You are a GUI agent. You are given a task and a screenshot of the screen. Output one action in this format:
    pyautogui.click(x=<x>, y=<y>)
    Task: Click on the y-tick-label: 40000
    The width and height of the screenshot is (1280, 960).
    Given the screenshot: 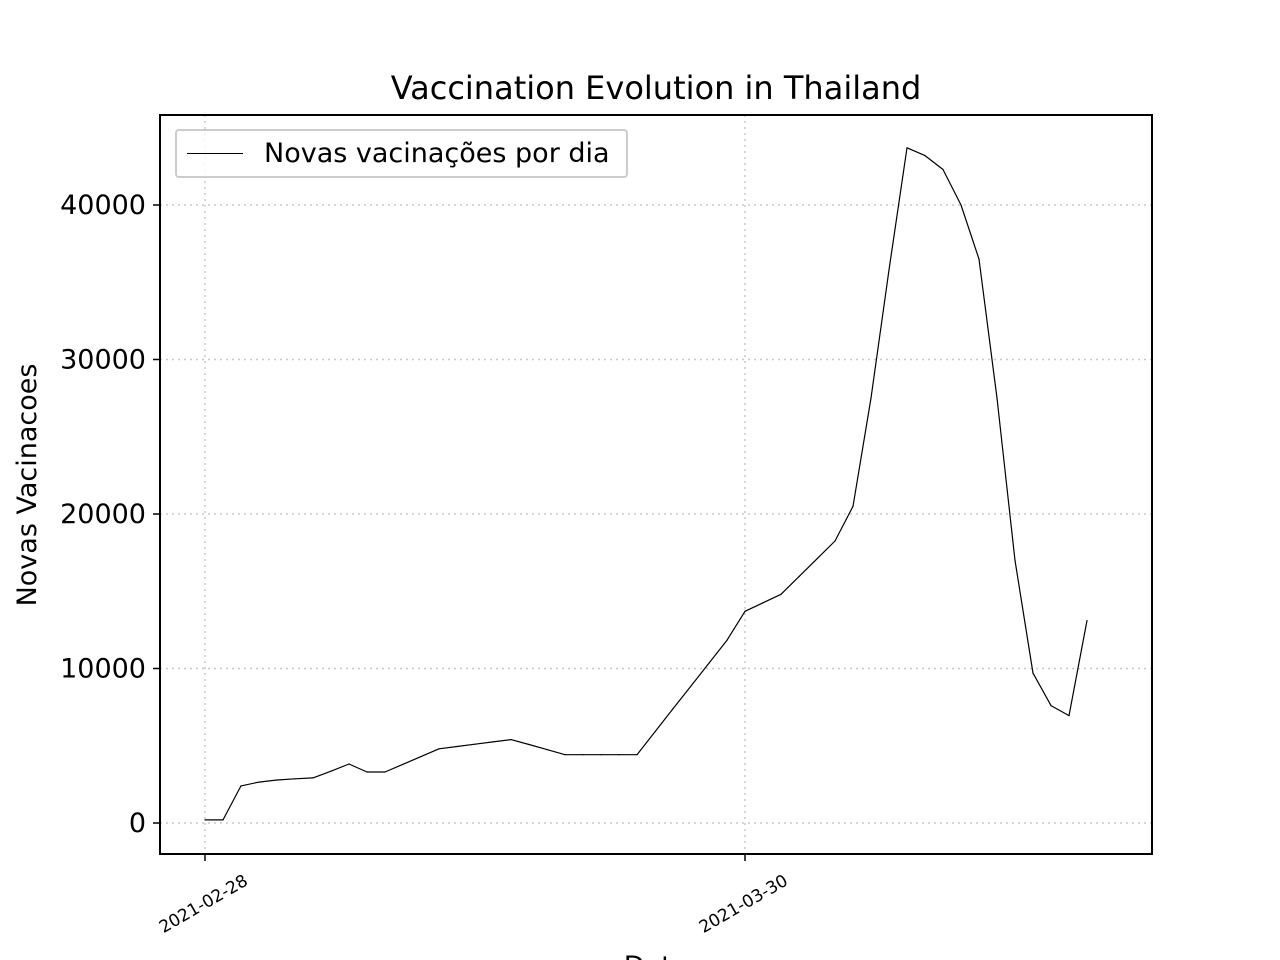 What is the action you would take?
    pyautogui.click(x=103, y=205)
    